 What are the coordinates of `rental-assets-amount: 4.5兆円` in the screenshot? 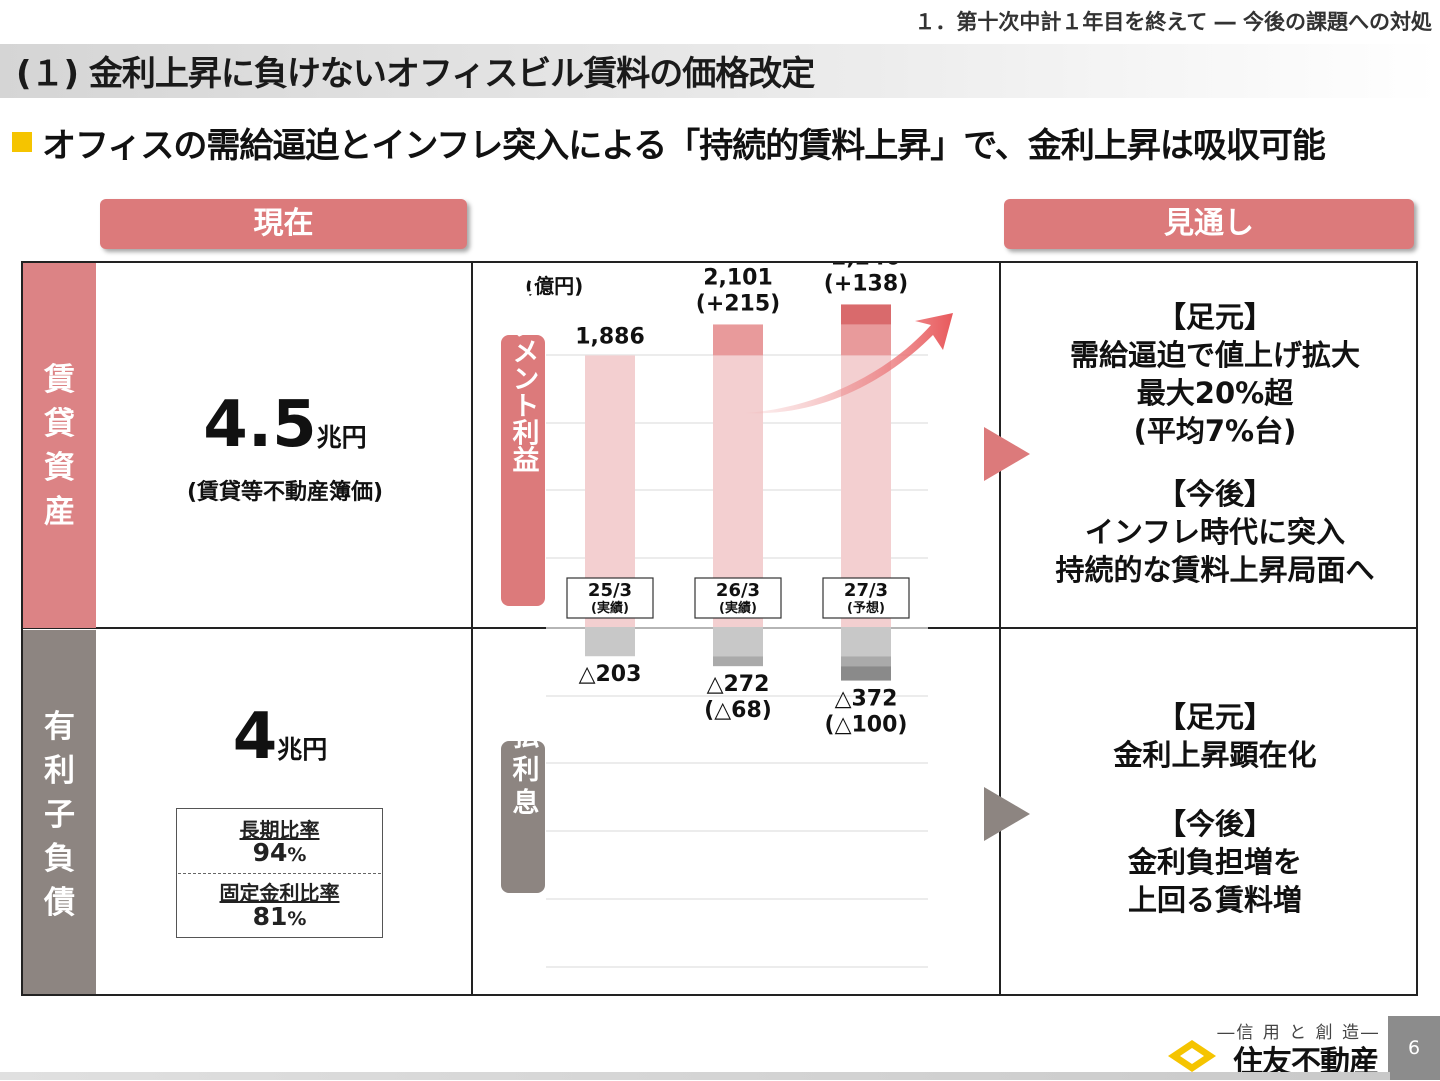 It's located at (285, 425).